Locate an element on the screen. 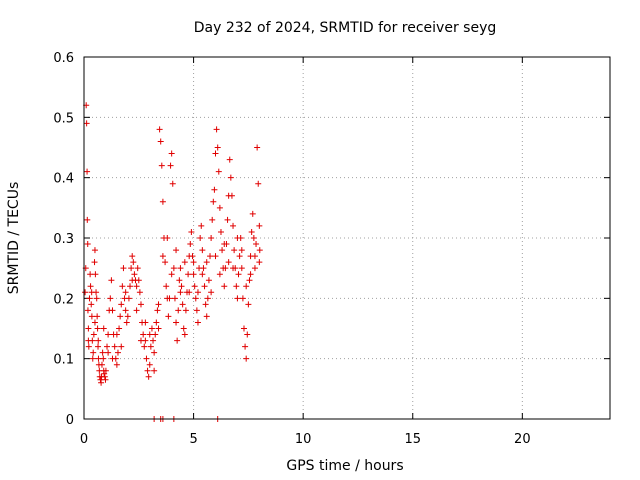 The height and width of the screenshot is (480, 640). x-tick-label: 15 is located at coordinates (412, 439).